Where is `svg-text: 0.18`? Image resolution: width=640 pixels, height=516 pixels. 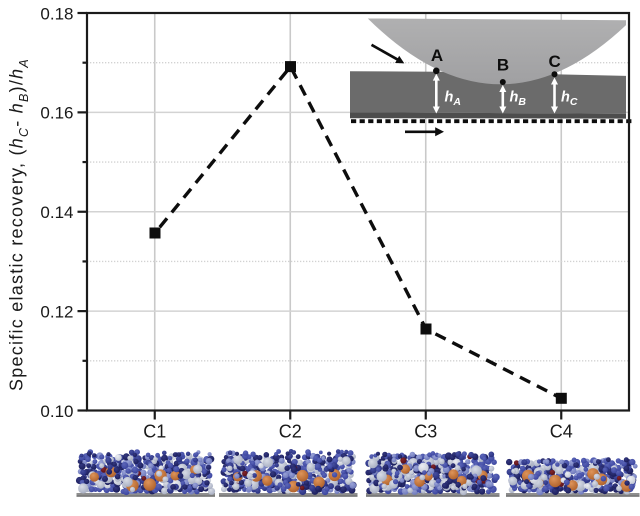 svg-text: 0.18 is located at coordinates (56, 13).